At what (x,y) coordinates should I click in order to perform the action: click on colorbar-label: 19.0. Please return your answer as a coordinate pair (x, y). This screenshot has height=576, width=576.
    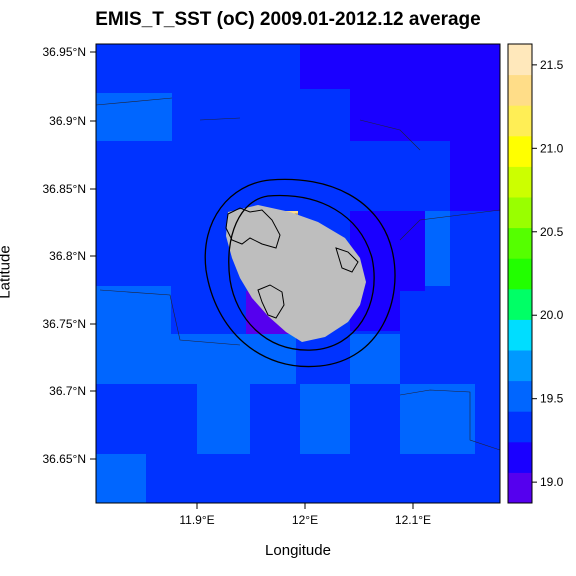
    Looking at the image, I should click on (552, 482).